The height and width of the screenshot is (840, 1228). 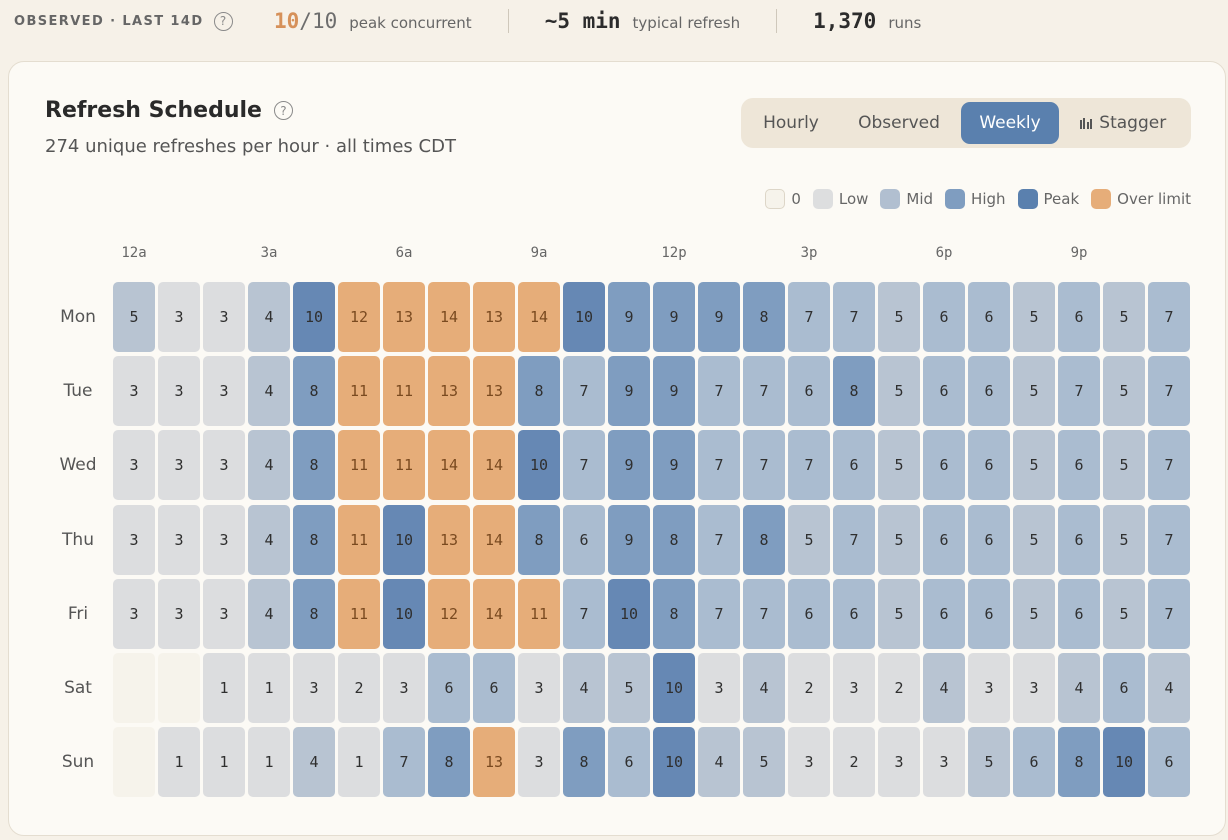 What do you see at coordinates (1010, 123) in the screenshot?
I see `tab-weekly: Weekly` at bounding box center [1010, 123].